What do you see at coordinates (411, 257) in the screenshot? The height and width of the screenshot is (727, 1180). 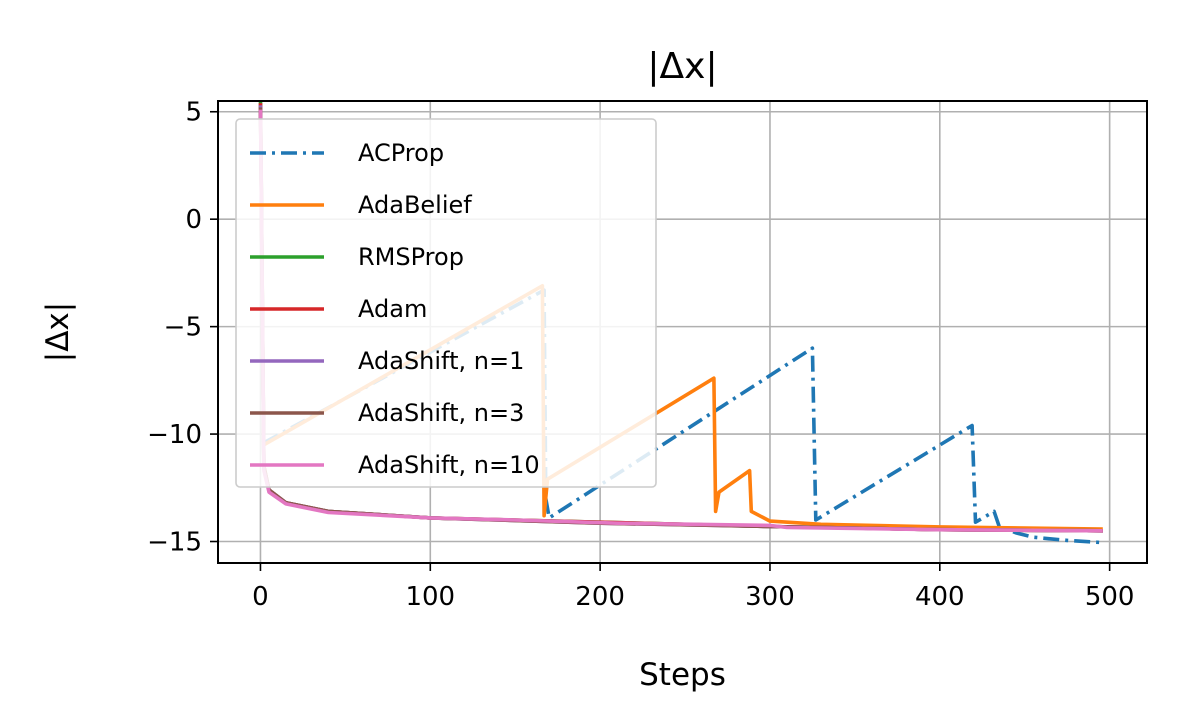 I see `legend-label: RMSProp` at bounding box center [411, 257].